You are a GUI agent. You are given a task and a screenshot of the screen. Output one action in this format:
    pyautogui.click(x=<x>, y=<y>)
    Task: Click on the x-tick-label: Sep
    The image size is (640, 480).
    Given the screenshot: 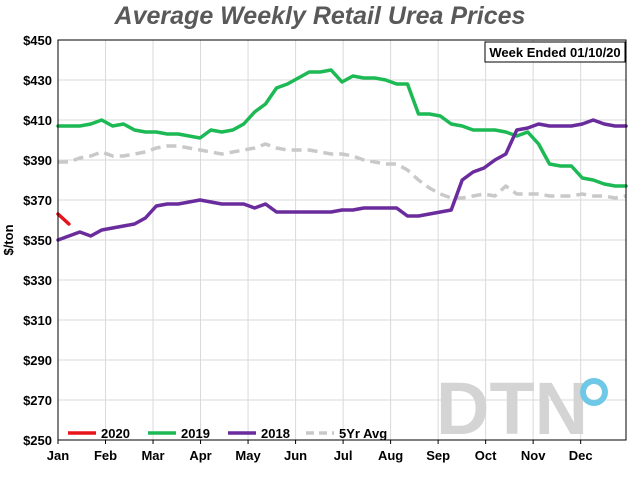 What is the action you would take?
    pyautogui.click(x=438, y=455)
    